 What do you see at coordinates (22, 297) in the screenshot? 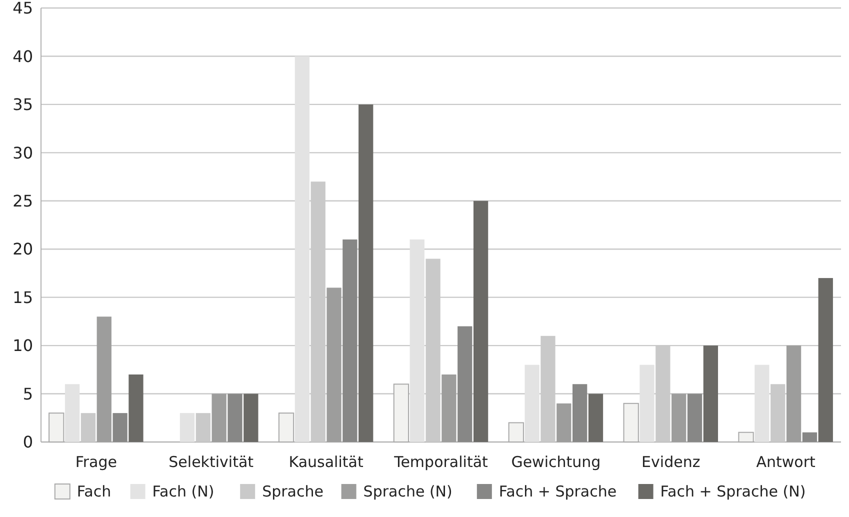
I see `y-tick-label: 15` at bounding box center [22, 297].